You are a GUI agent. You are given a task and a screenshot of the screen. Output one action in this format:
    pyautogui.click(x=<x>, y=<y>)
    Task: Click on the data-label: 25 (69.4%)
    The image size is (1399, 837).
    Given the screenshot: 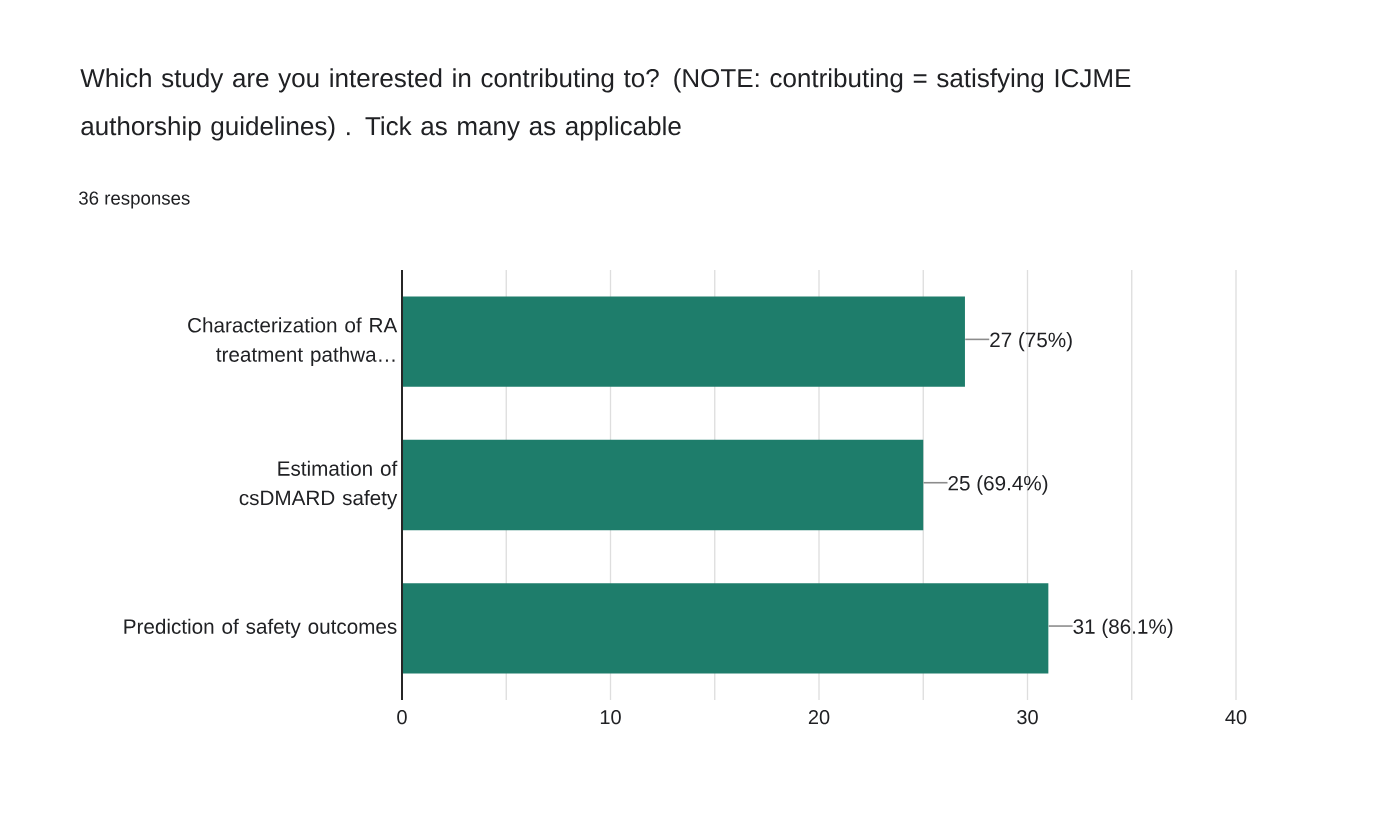 What is the action you would take?
    pyautogui.click(x=998, y=485)
    